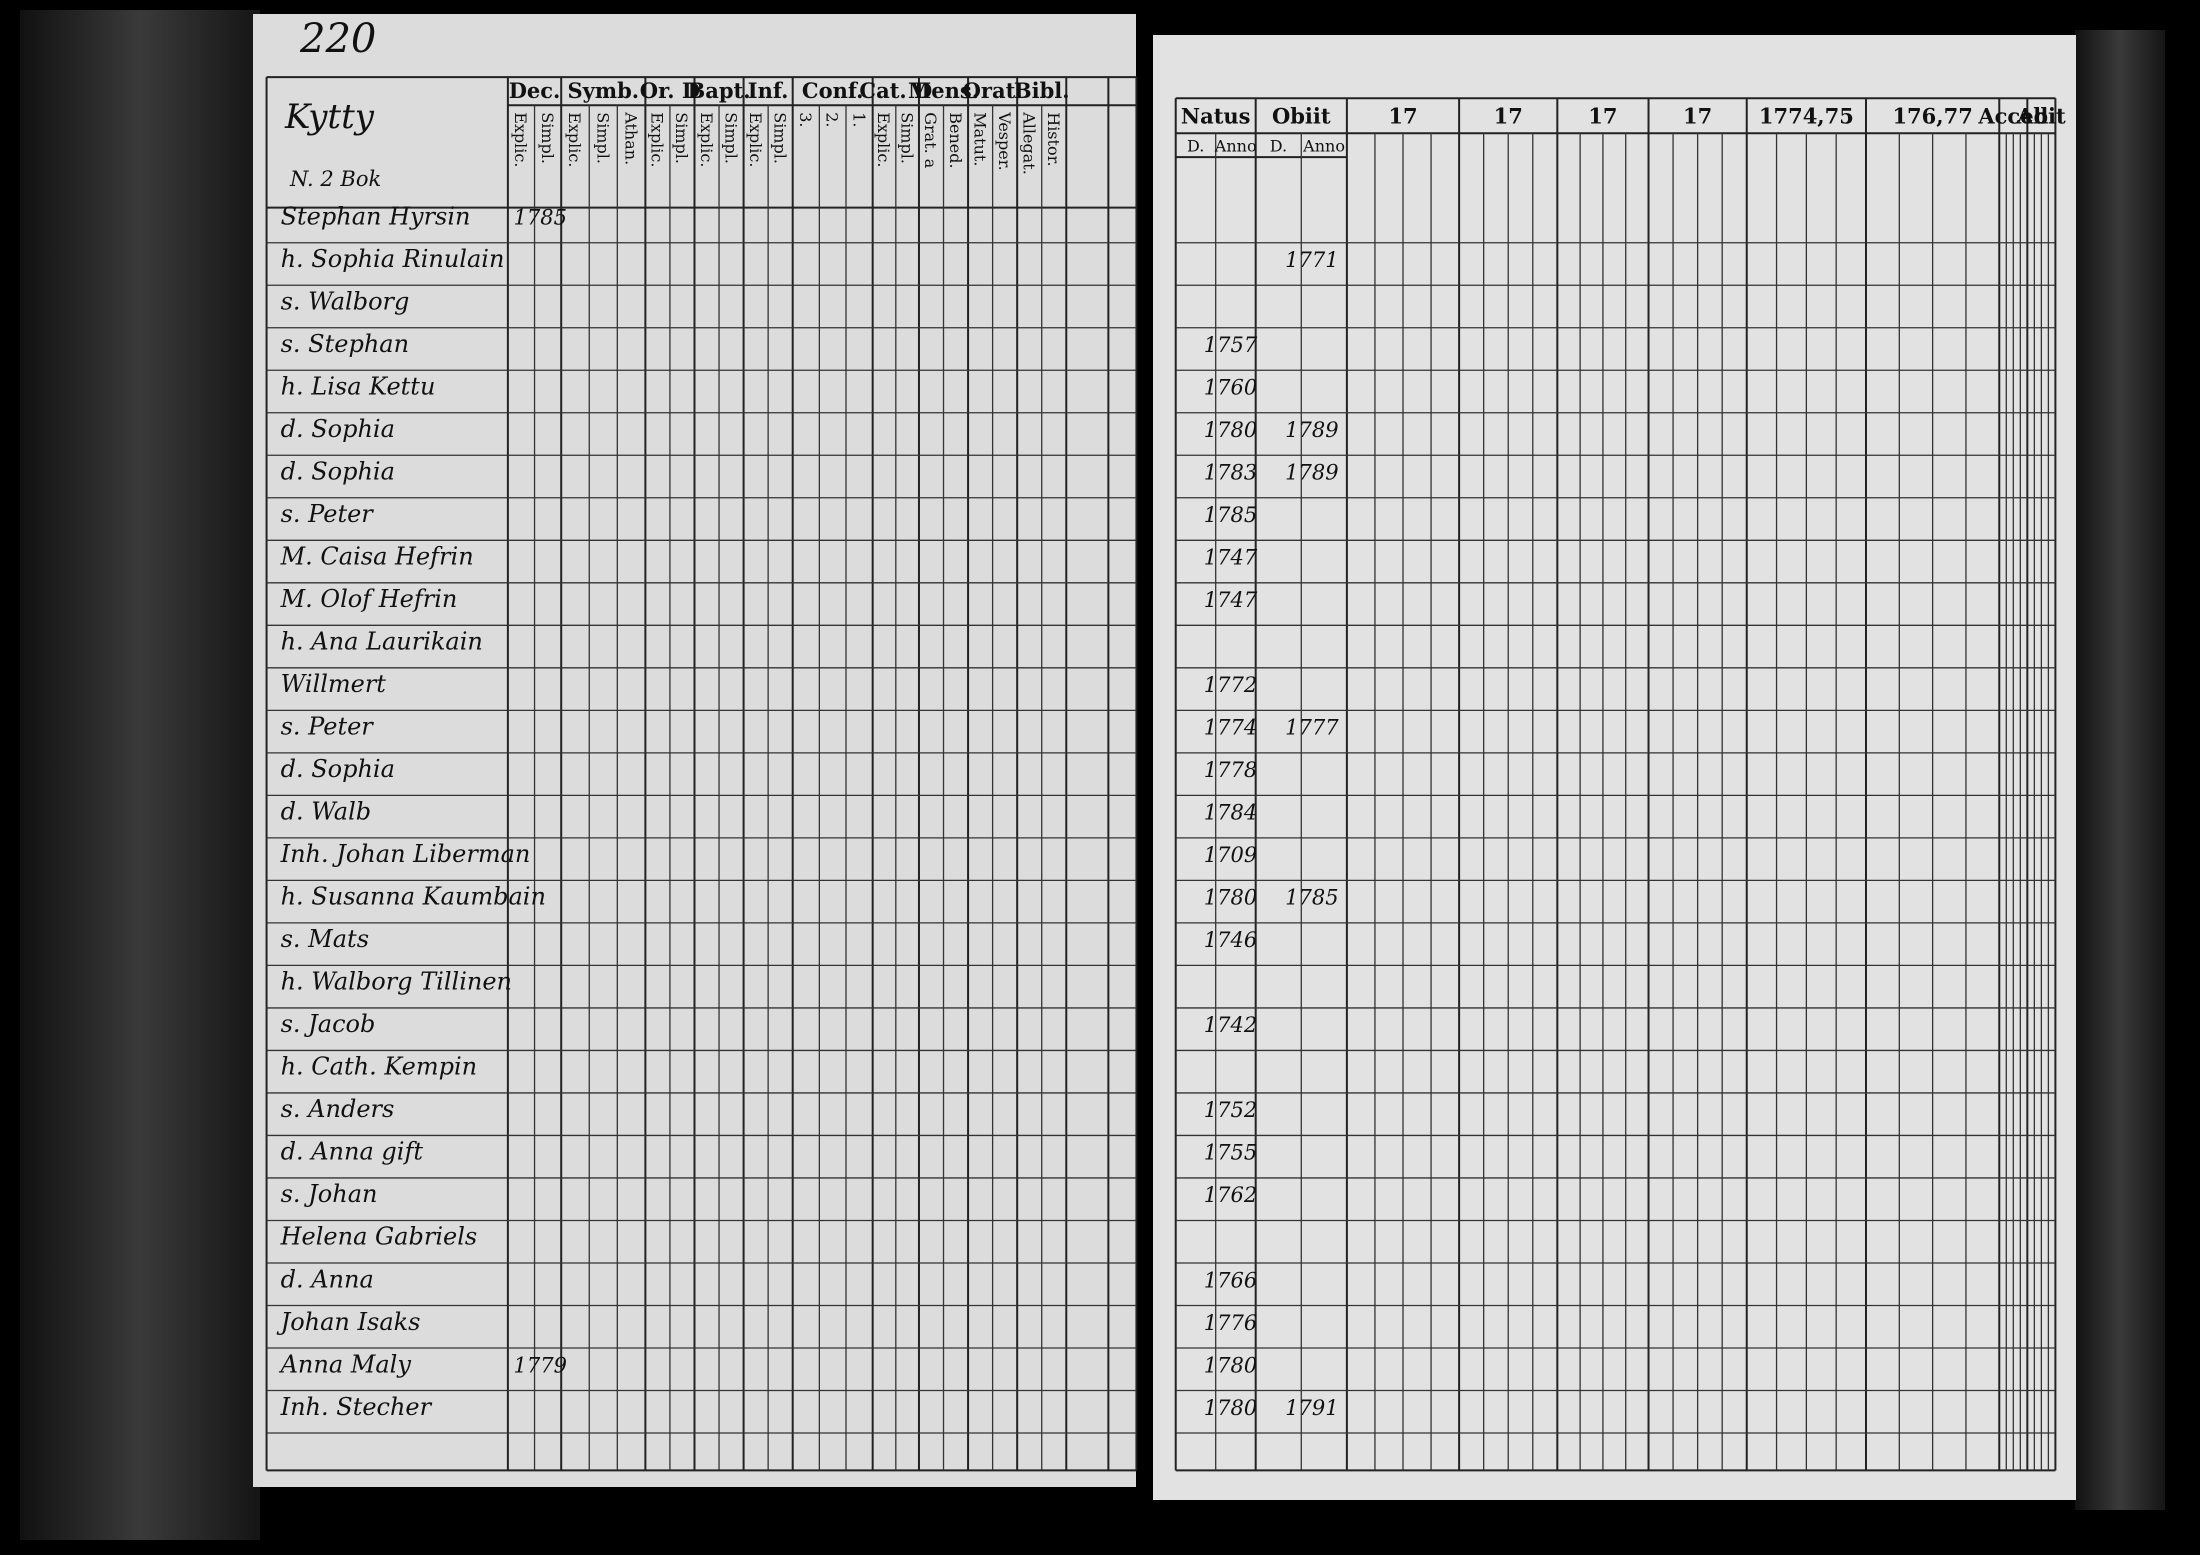 The height and width of the screenshot is (1555, 2200). Describe the element at coordinates (955, 140) in the screenshot. I see `column-subheader: Bened.` at that location.